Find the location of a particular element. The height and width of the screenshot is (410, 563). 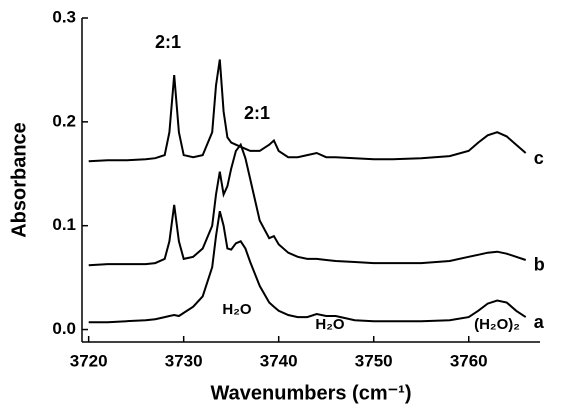

y-tick-label: 0.1 is located at coordinates (64, 224).